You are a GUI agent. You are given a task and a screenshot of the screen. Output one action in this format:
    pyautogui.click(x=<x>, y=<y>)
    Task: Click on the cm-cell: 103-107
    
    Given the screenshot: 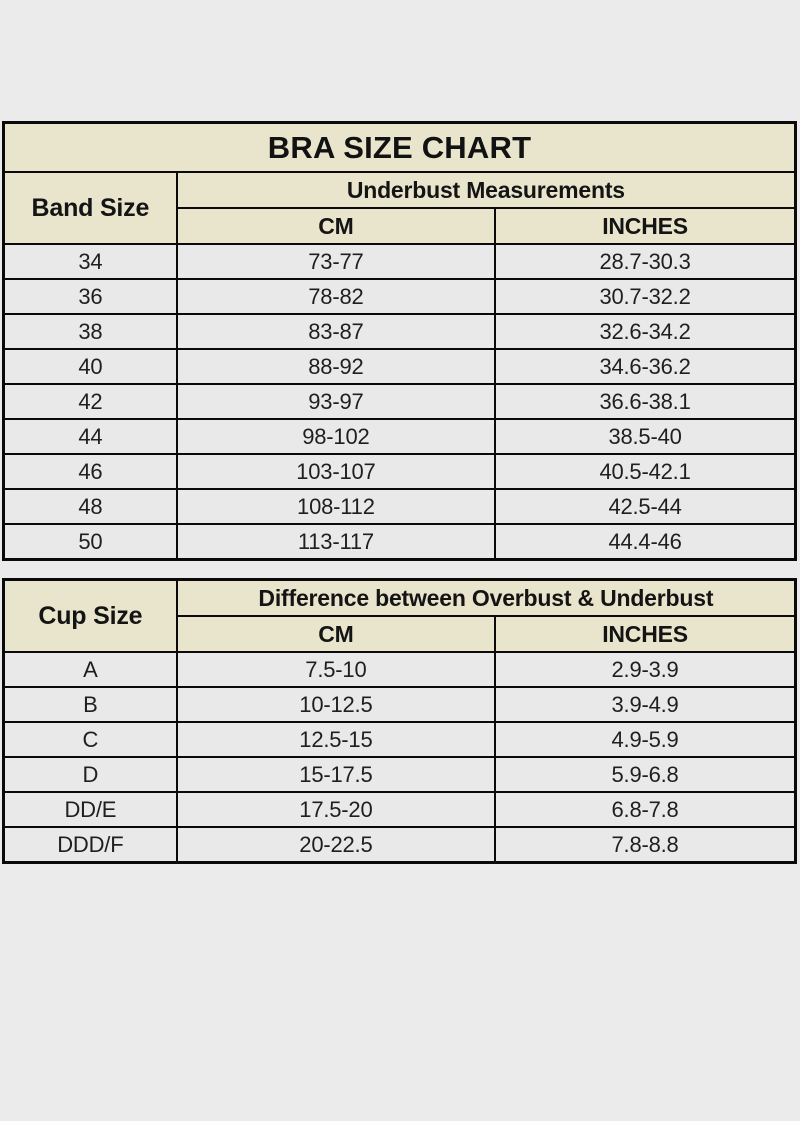 What is the action you would take?
    pyautogui.click(x=336, y=471)
    